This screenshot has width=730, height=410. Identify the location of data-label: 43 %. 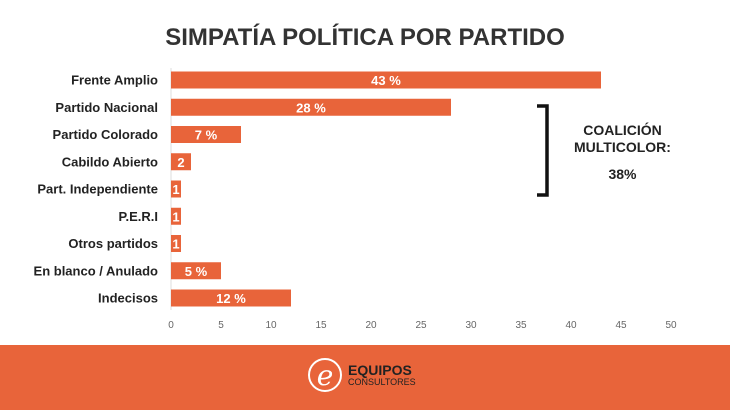
(386, 80).